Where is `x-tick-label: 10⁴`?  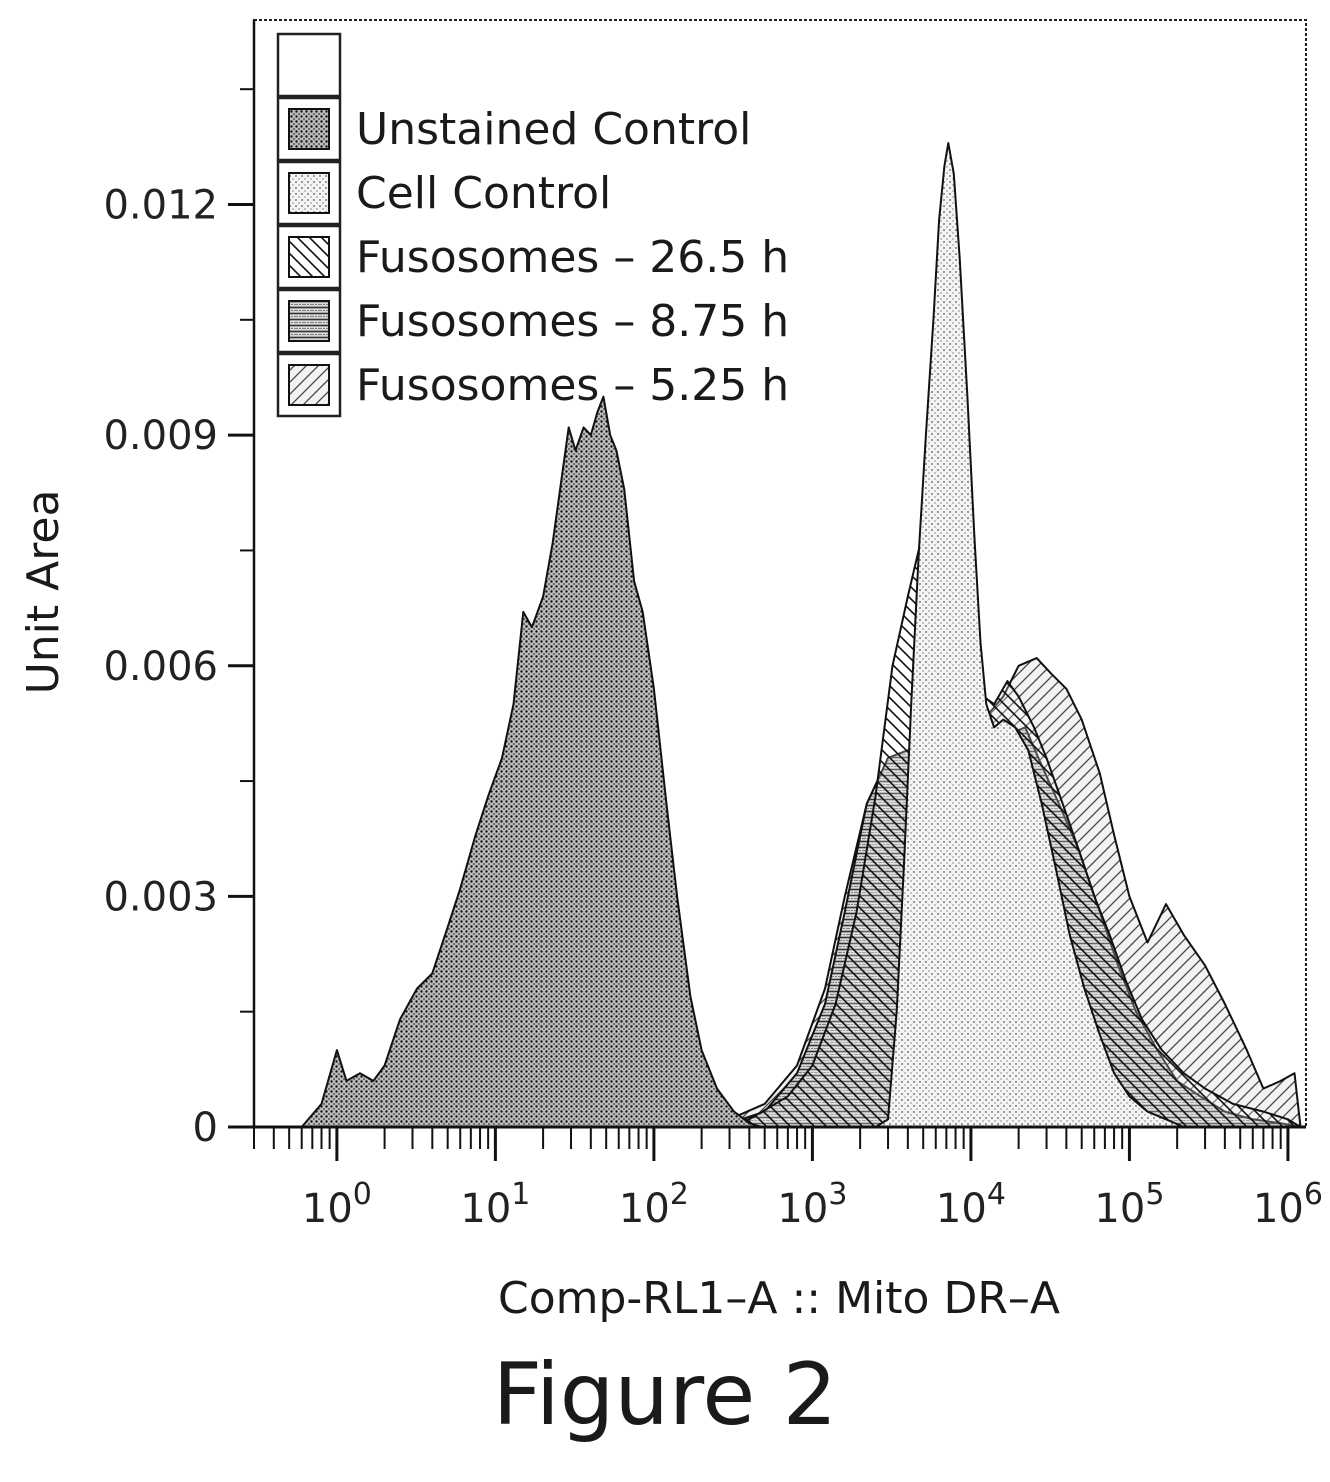
x-tick-label: 10⁴ is located at coordinates (971, 1204).